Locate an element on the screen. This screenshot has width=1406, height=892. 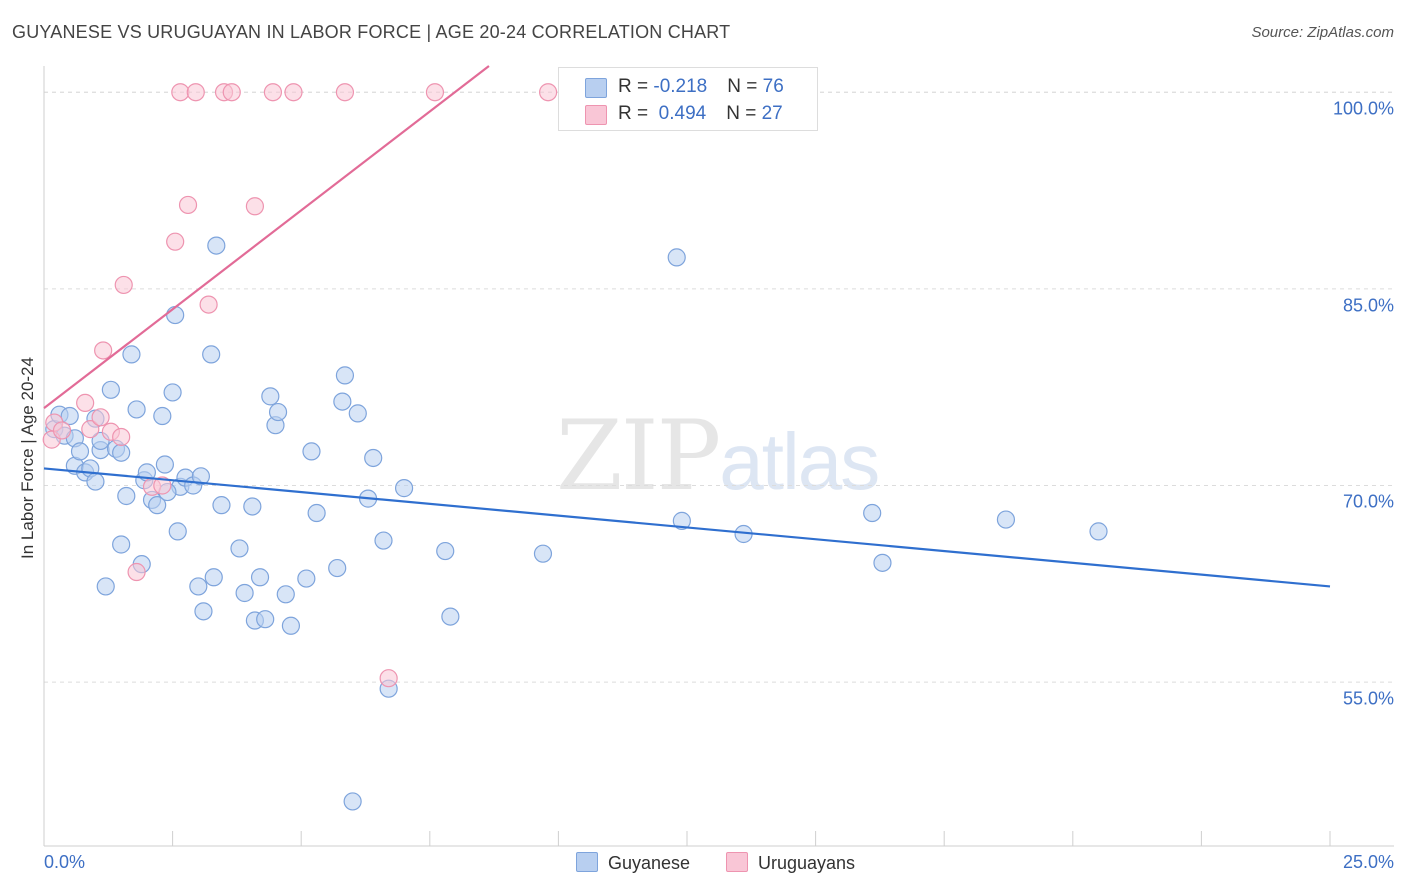
y-tick-85: 85.0% is located at coordinates (1368, 305).